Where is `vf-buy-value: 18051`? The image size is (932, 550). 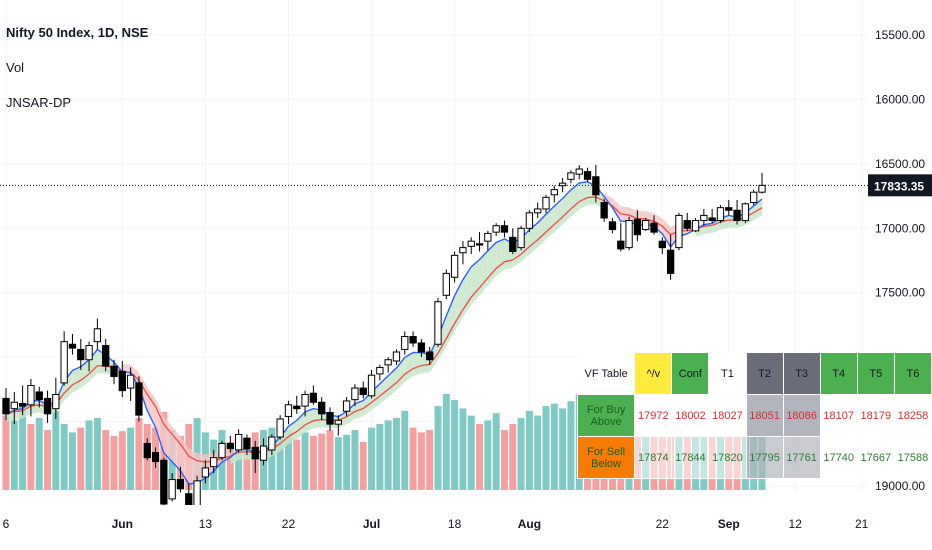 vf-buy-value: 18051 is located at coordinates (764, 415).